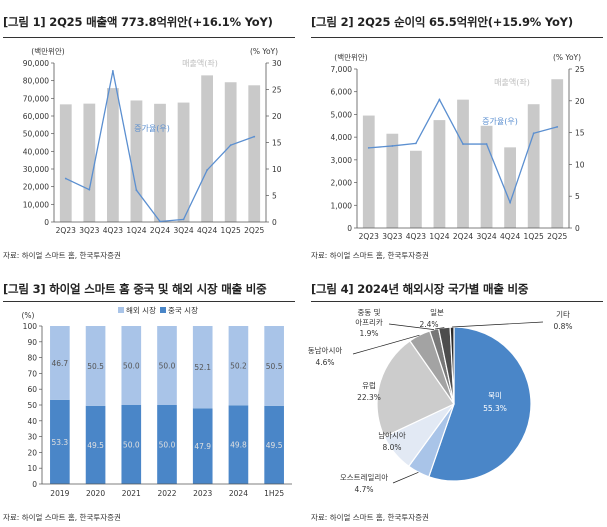 This screenshot has height=527, width=607. Describe the element at coordinates (324, 362) in the screenshot. I see `slice-percent: 4.6%` at that location.